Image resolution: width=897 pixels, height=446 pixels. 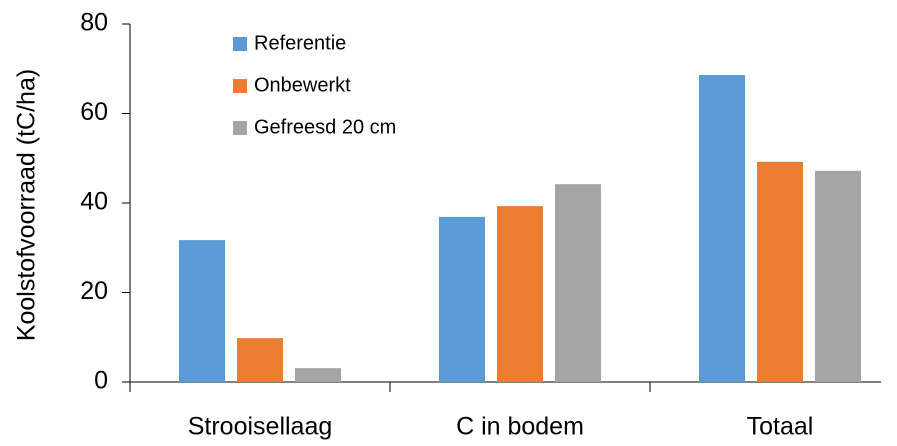 What do you see at coordinates (300, 43) in the screenshot?
I see `legend-label: Referentie` at bounding box center [300, 43].